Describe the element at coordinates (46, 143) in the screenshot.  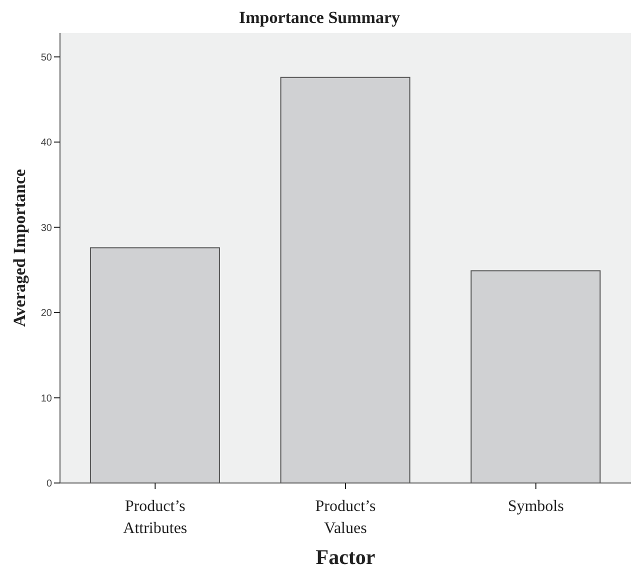
I see `y-tick-label: 40` at that location.